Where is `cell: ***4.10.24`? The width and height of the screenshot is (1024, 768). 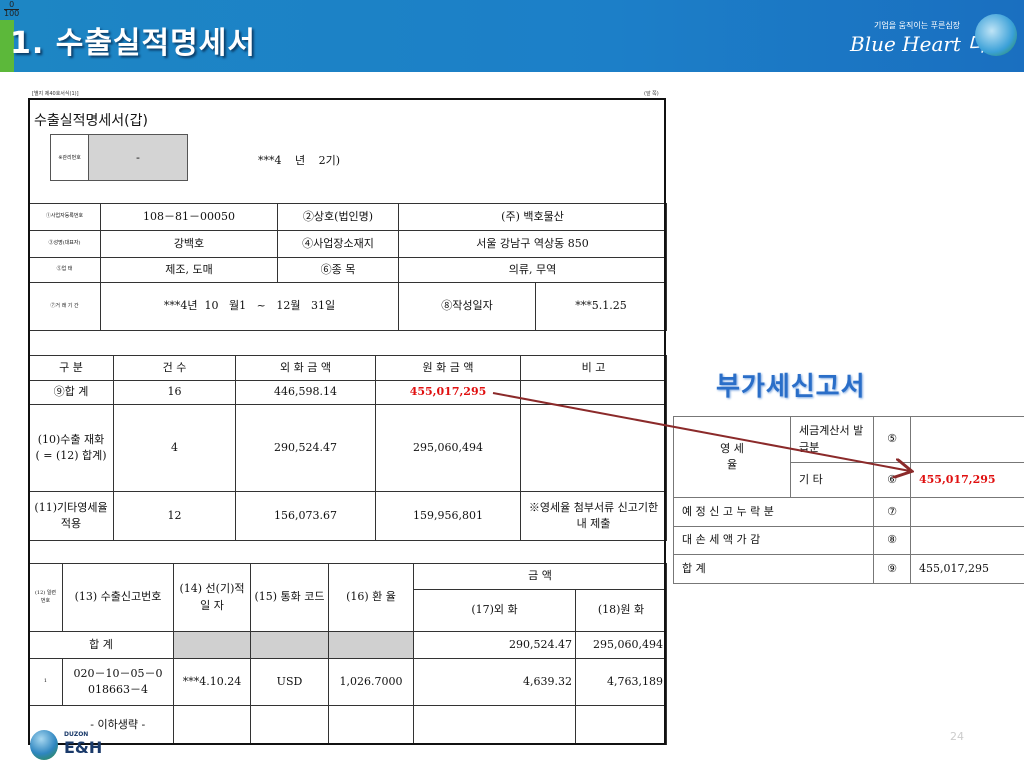 cell: ***4.10.24 is located at coordinates (212, 682).